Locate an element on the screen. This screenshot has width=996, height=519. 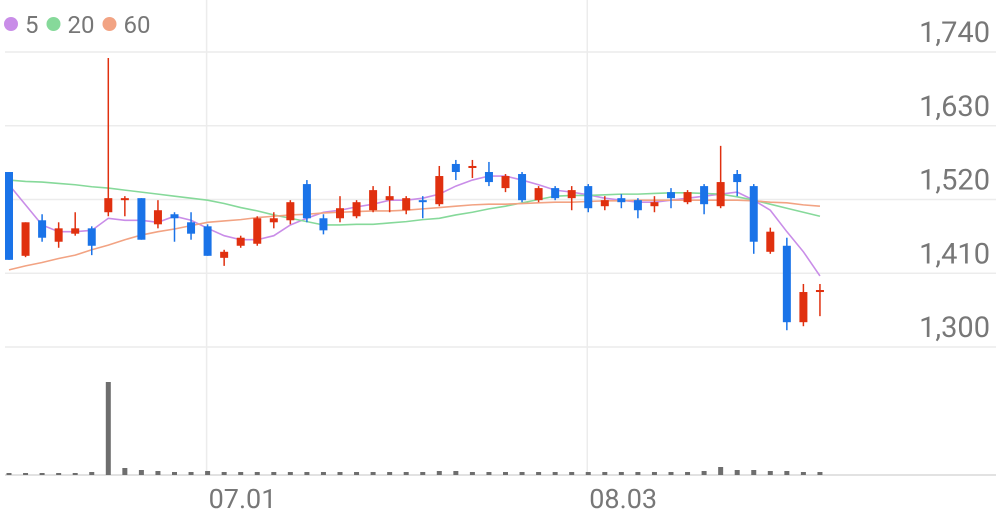
y-tick-label: 1,410 is located at coordinates (954, 254).